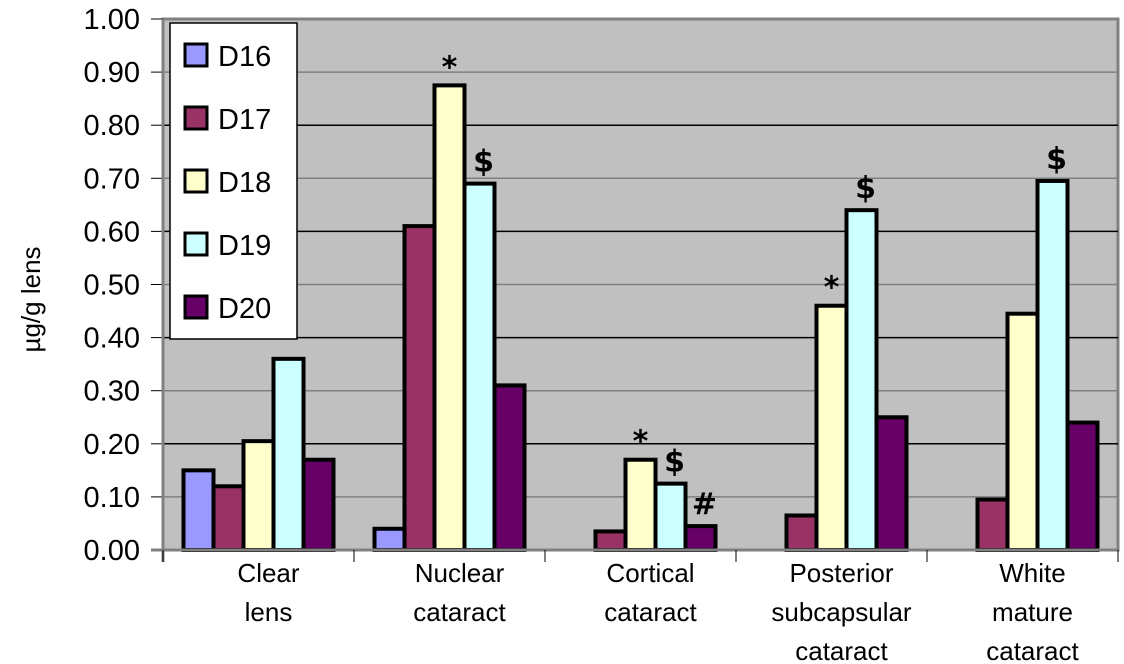  Describe the element at coordinates (112, 73) in the screenshot. I see `y-tick-label: 0.90` at that location.